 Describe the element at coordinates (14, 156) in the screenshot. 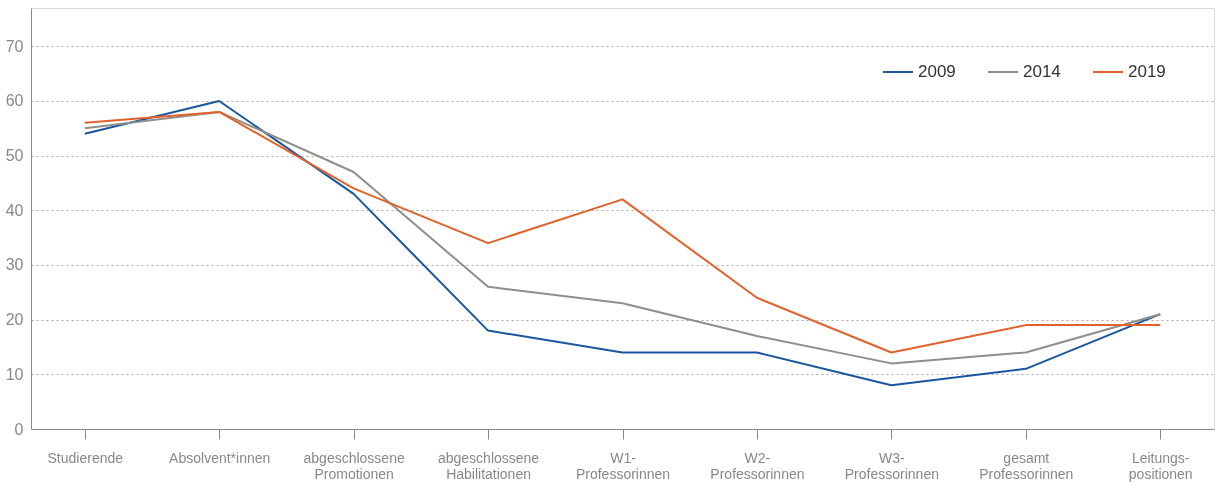

I see `y-tick-label: 50` at that location.